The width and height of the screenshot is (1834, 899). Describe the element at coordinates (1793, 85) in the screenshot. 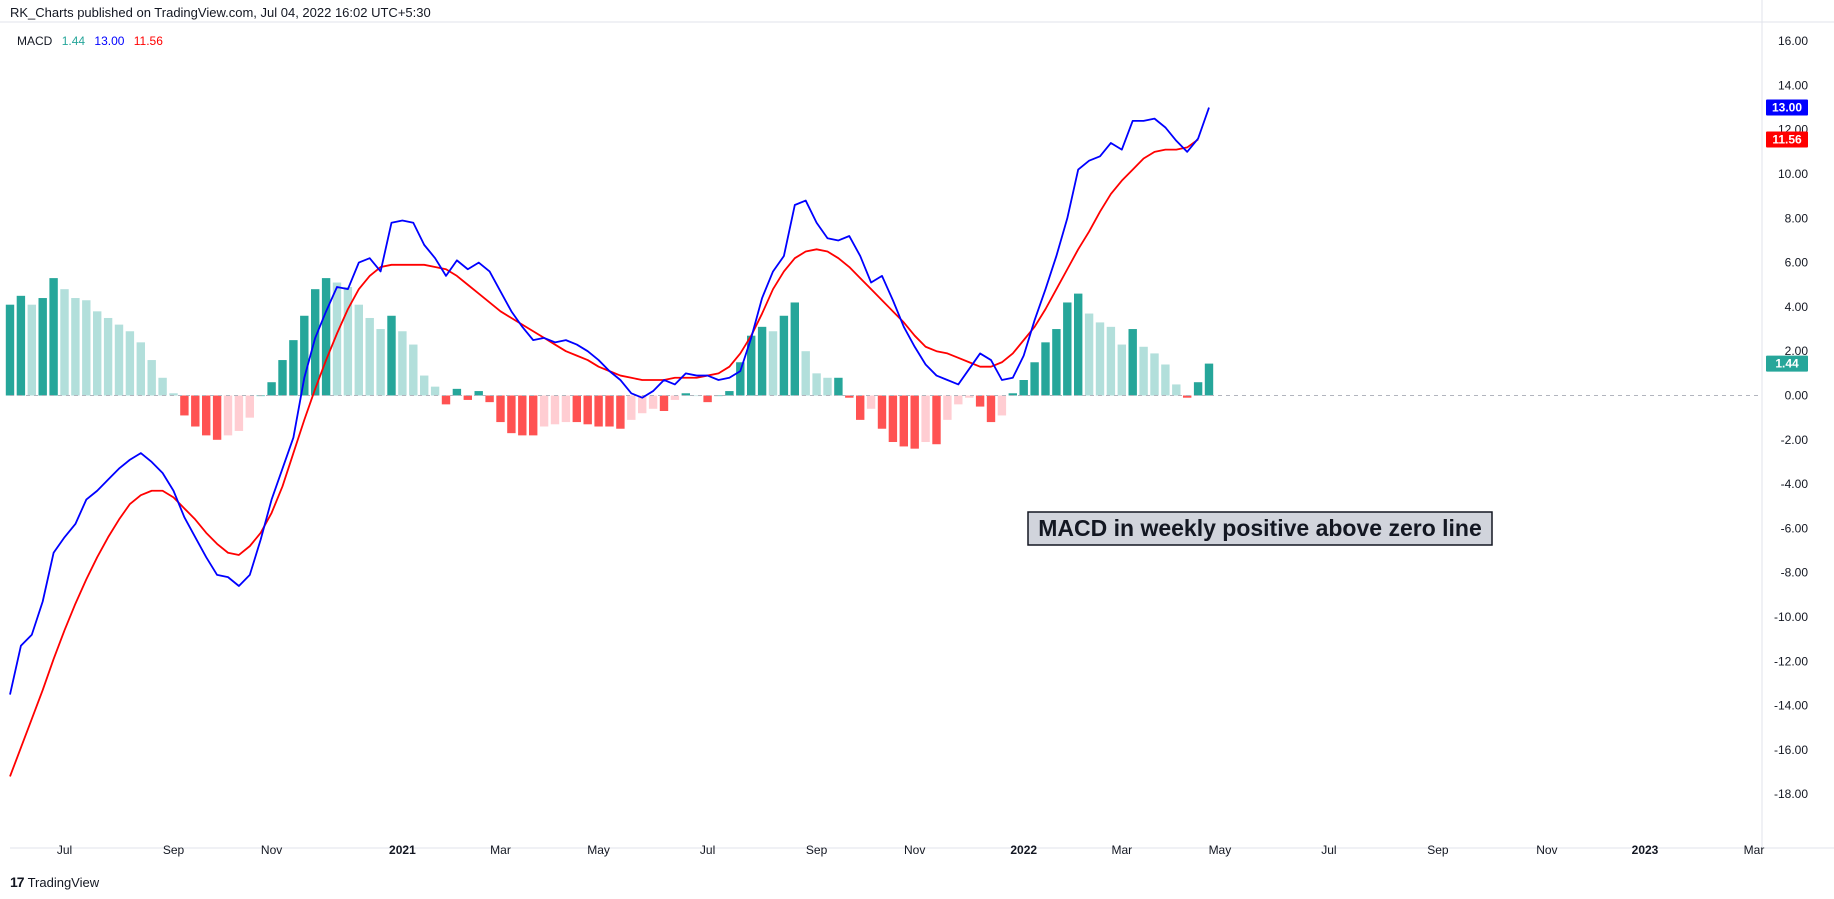

I see `y-tick-label: 14.00` at that location.